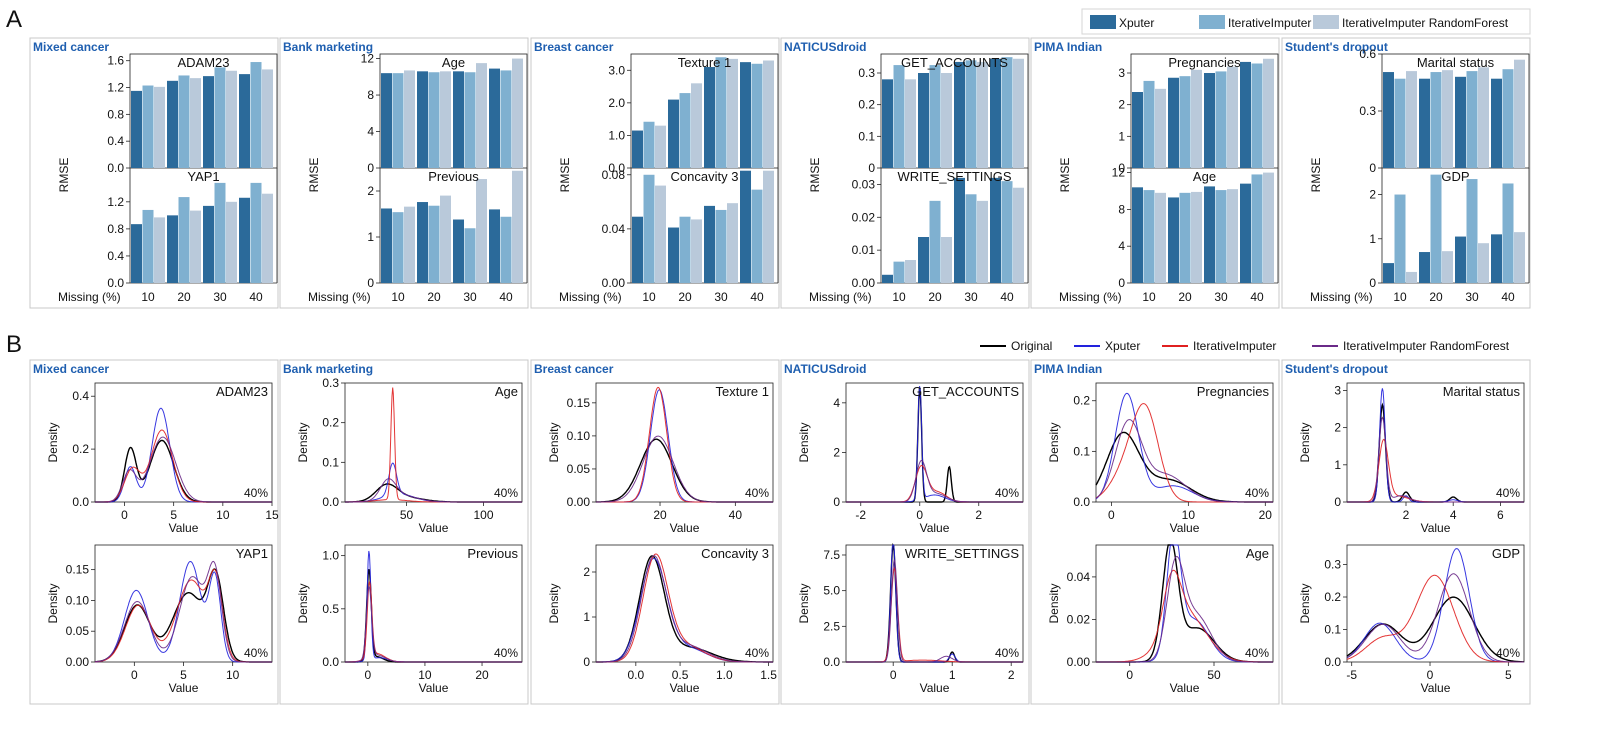 The height and width of the screenshot is (738, 1599). Describe the element at coordinates (1337, 465) in the screenshot. I see `density-y-tick-label: 1` at that location.